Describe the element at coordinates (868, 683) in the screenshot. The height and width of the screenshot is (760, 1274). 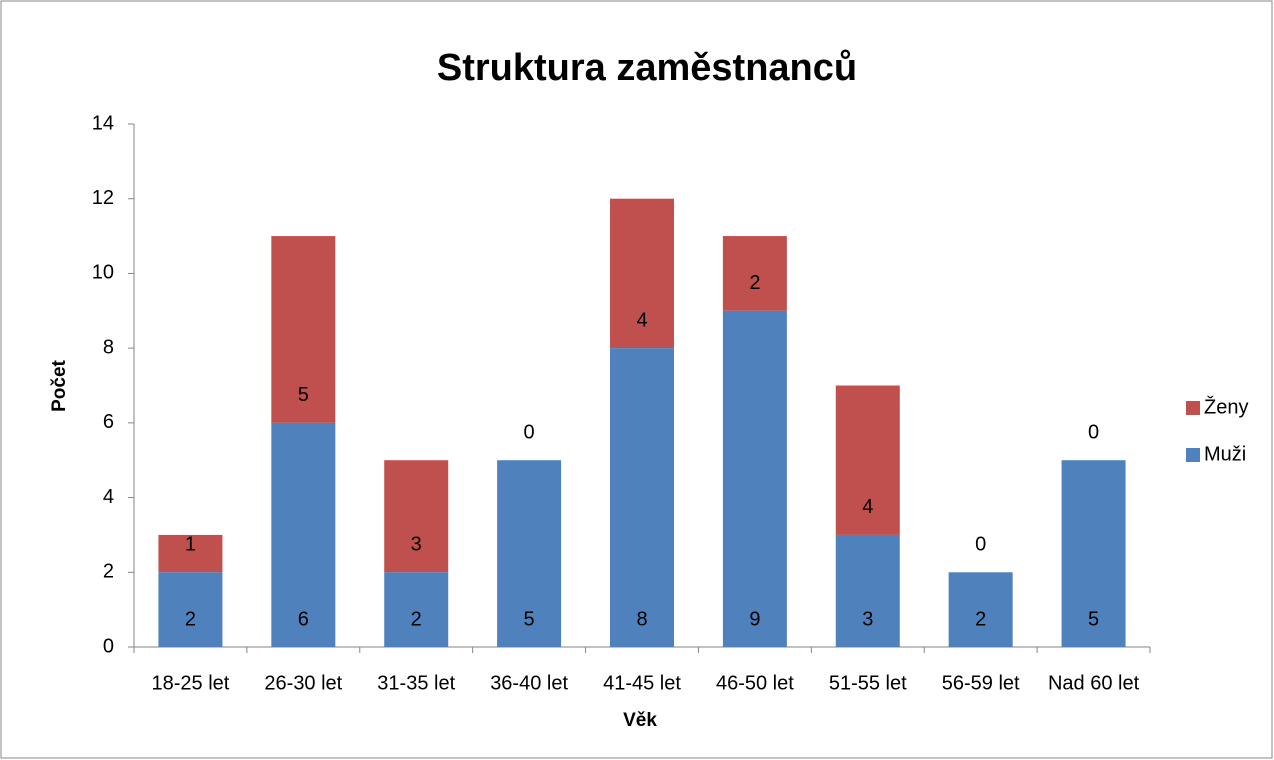
I see `x-tick-label: 51-55 let` at that location.